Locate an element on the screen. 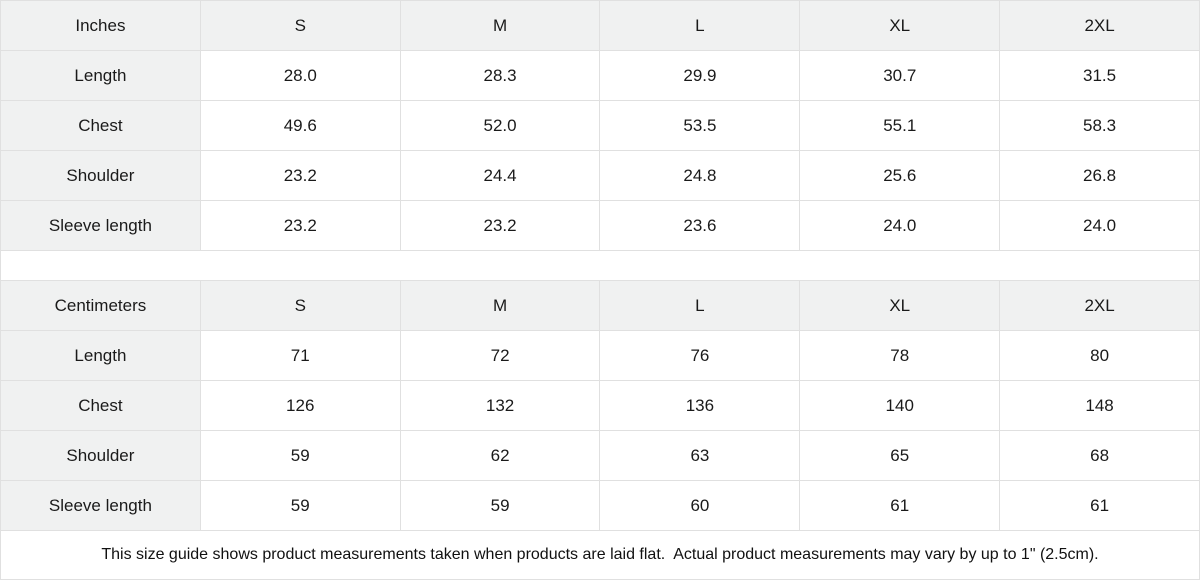 The height and width of the screenshot is (580, 1200). cm-sleeve-m: 59 is located at coordinates (500, 505).